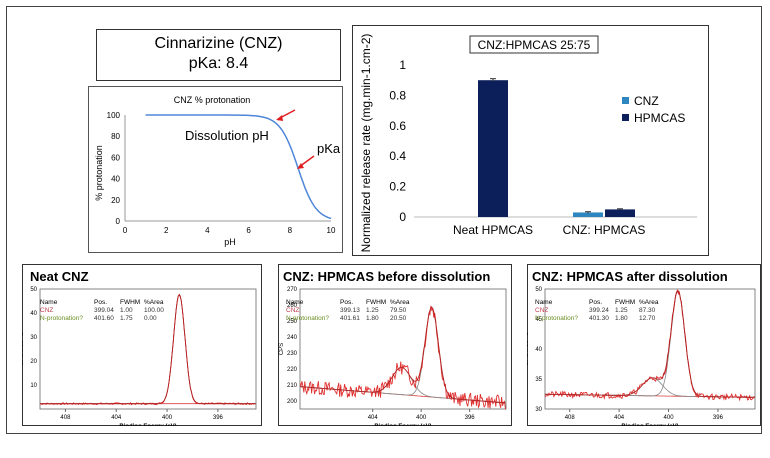 The height and width of the screenshot is (458, 770). Describe the element at coordinates (292, 306) in the screenshot. I see `xps-y-tick: 260` at that location.